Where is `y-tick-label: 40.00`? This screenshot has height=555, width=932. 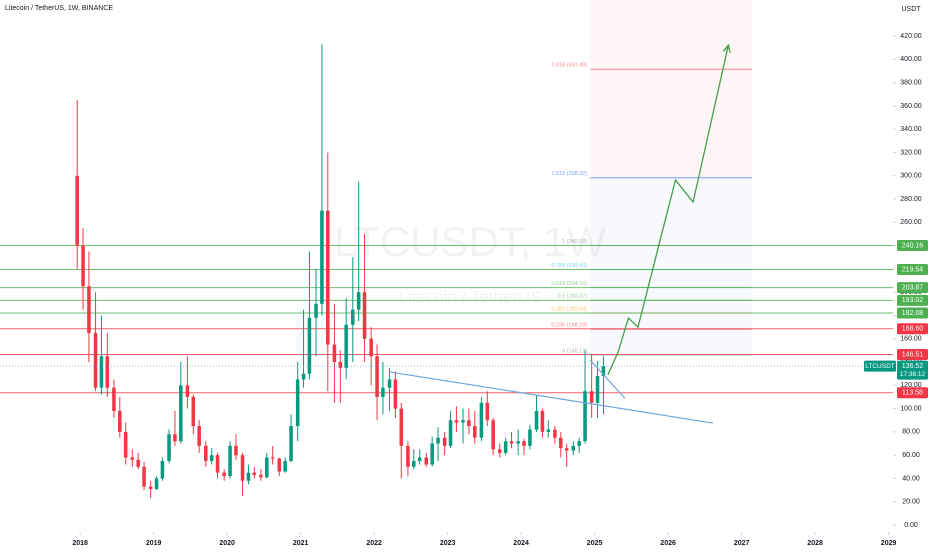 y-tick-label: 40.00 is located at coordinates (911, 478).